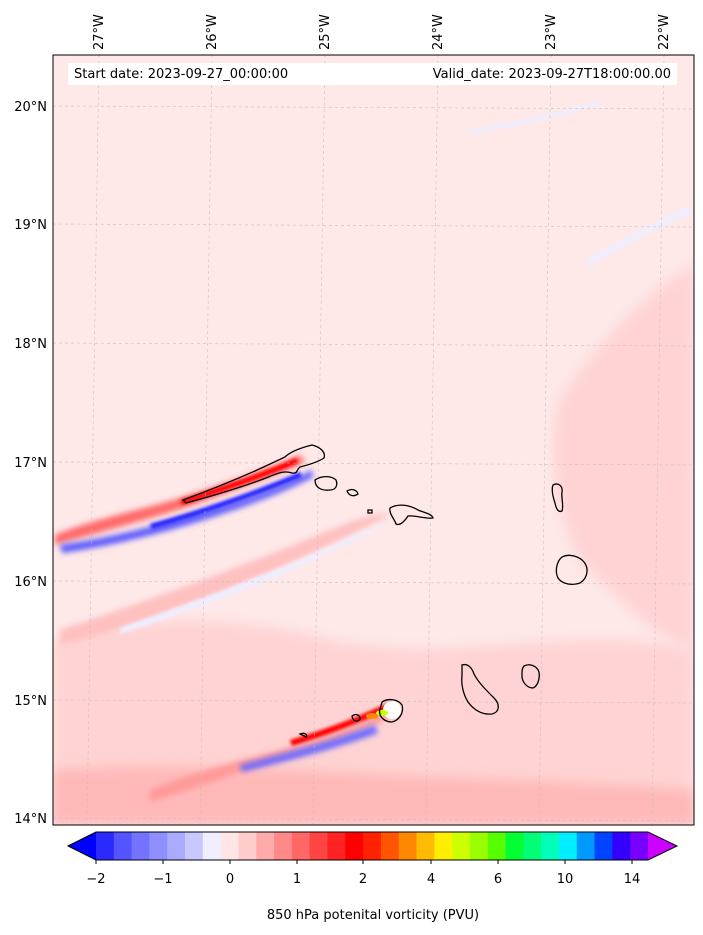 The image size is (703, 935). I want to click on island-santa-luzia, so click(352, 492).